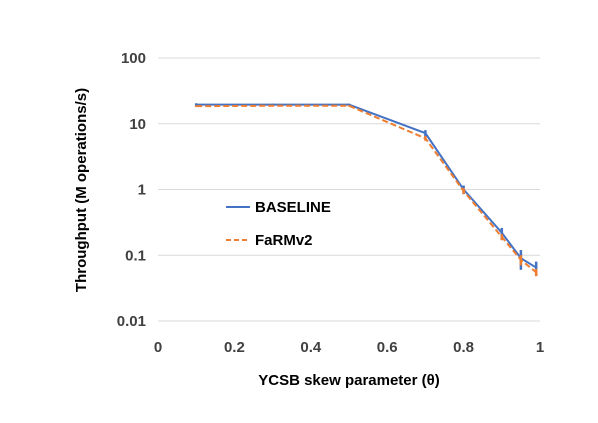 This screenshot has height=423, width=598. Describe the element at coordinates (234, 347) in the screenshot. I see `x-tick-label: 0.2` at that location.